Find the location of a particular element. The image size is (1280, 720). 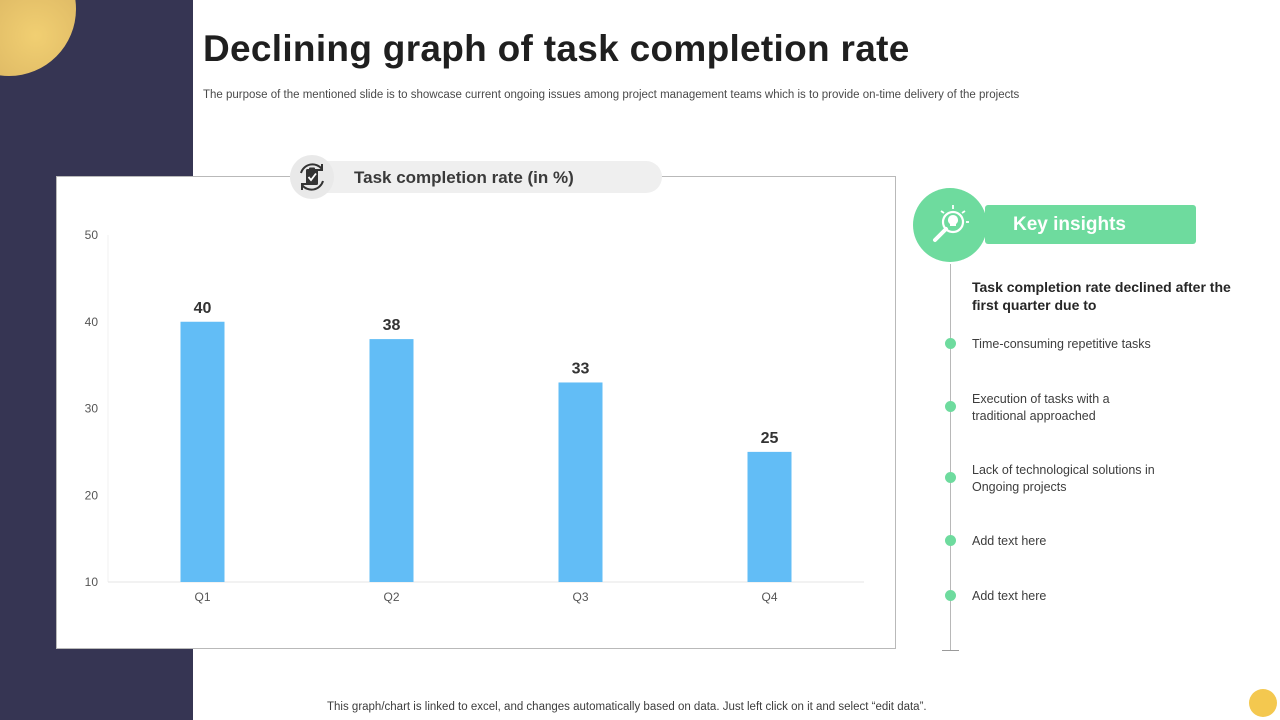

data-label: 40 is located at coordinates (203, 308).